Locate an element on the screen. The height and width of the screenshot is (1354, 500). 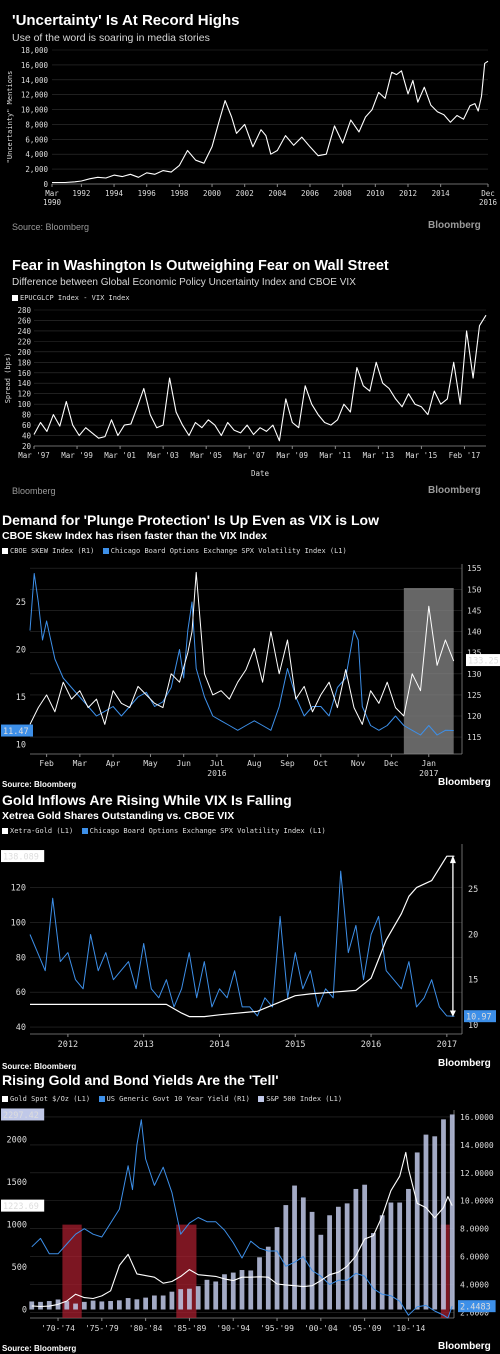
x-tick-label: '95-'99 is located at coordinates (277, 1328).